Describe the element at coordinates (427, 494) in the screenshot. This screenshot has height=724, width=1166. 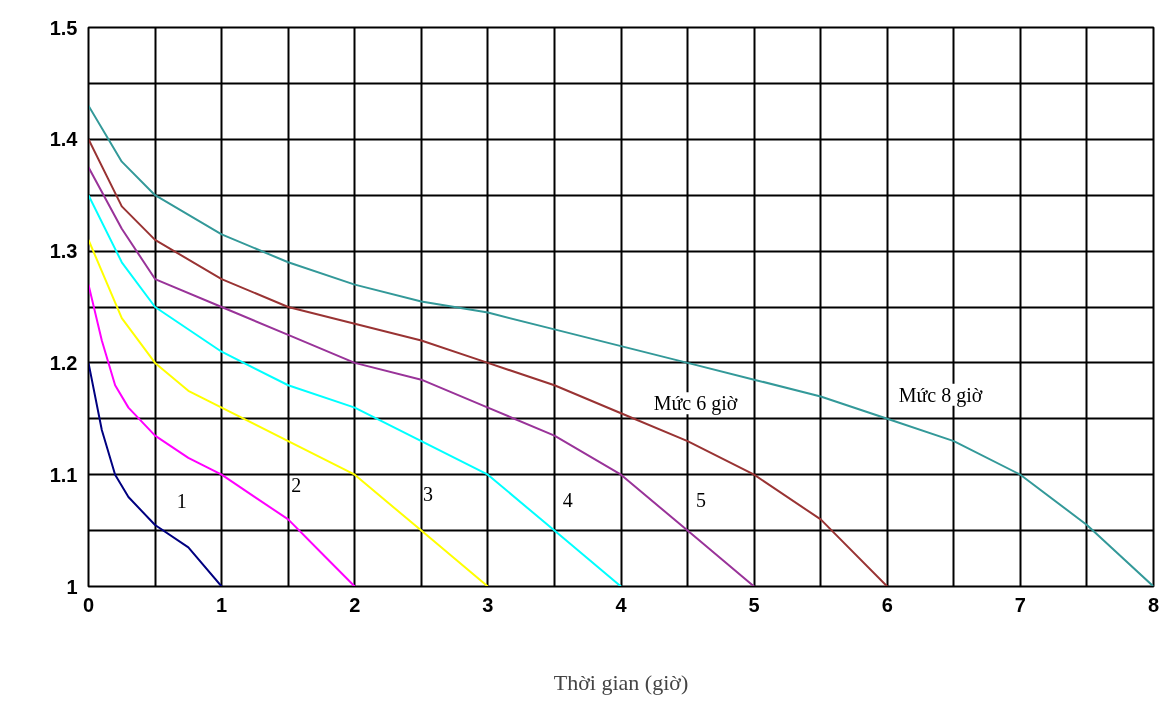
I see `series-label: 3` at that location.